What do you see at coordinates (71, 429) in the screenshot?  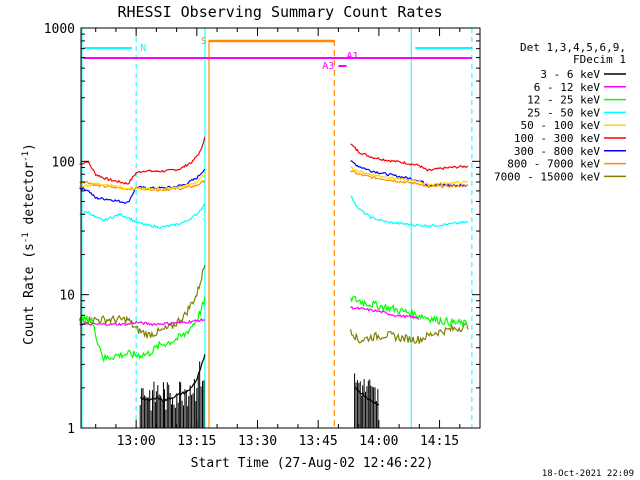 I see `y-tick-label: 1` at bounding box center [71, 429].